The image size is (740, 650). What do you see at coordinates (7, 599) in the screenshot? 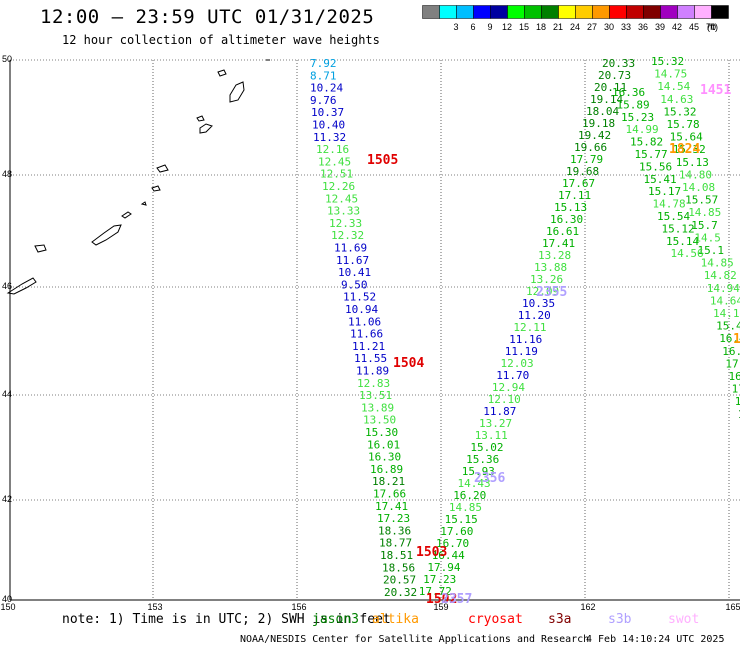
I see `latitude-label: 40` at bounding box center [7, 599].